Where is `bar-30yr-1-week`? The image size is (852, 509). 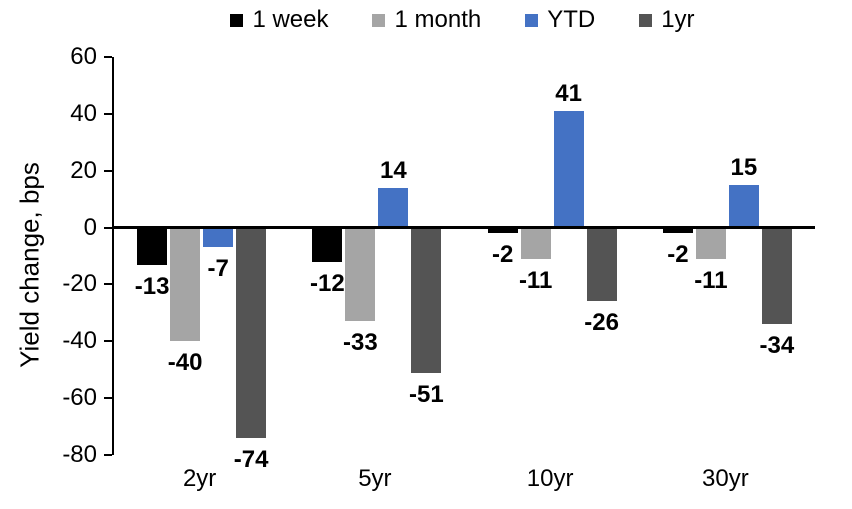 bar-30yr-1-week is located at coordinates (677, 230).